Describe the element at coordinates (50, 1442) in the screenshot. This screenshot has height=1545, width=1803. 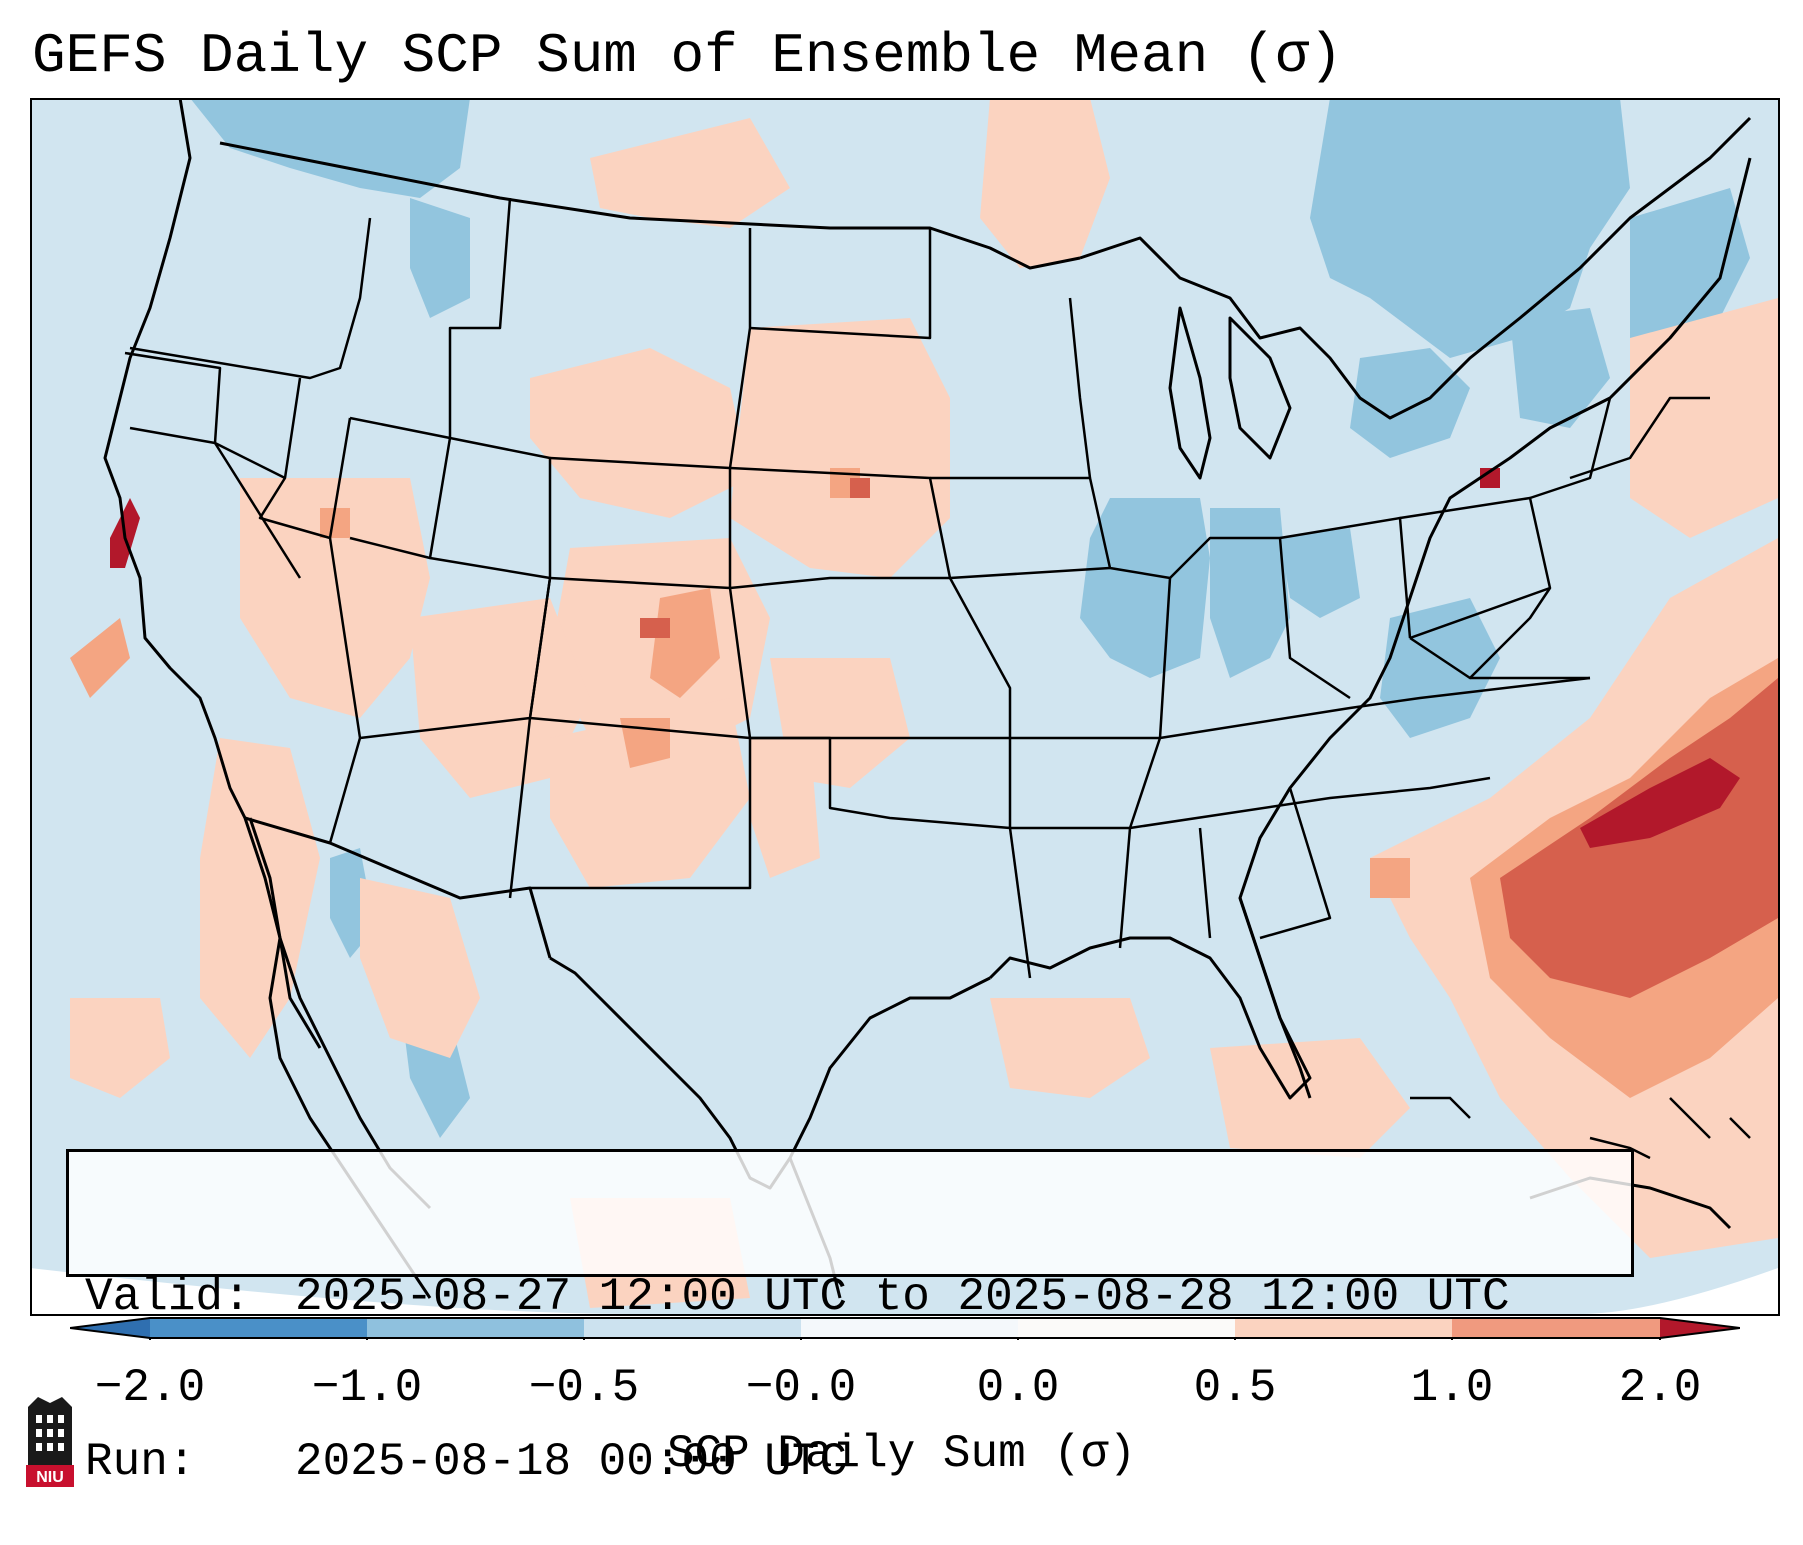
I see `niu-logo: NIU` at that location.